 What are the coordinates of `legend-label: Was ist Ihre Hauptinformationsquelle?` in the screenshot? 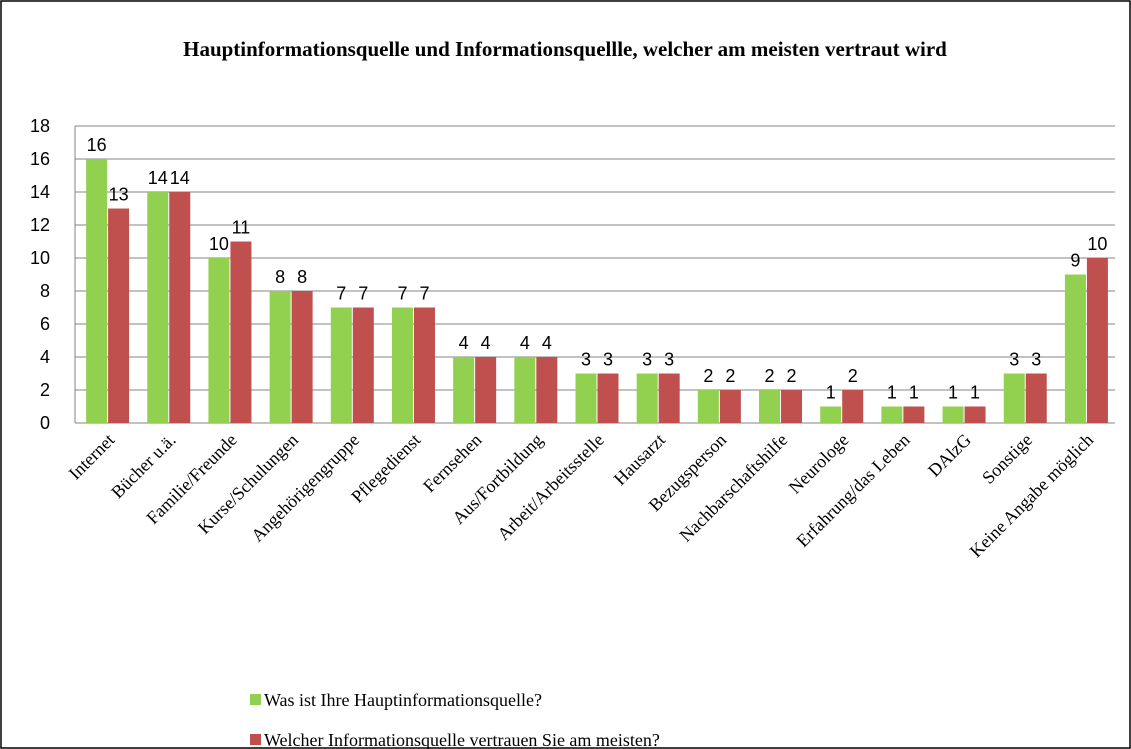 It's located at (403, 700).